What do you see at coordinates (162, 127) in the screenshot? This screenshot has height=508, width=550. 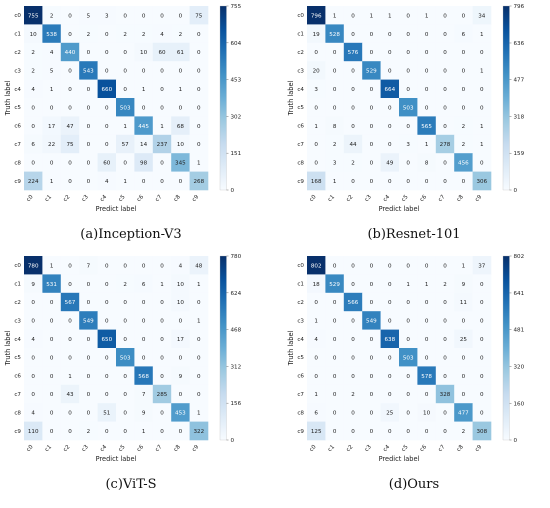 I see `cell-value-label: 1` at bounding box center [162, 127].